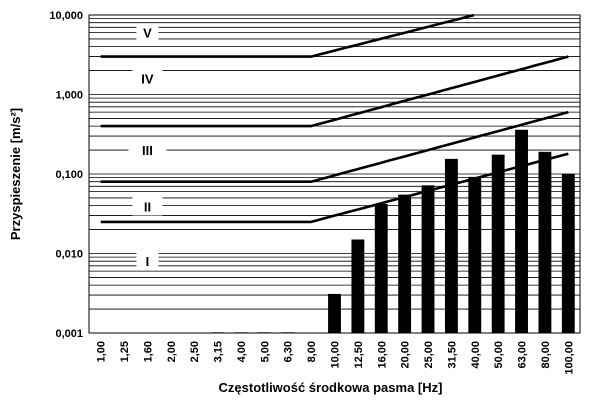 This screenshot has width=600, height=411. Describe the element at coordinates (568, 253) in the screenshot. I see `bar-100,00` at that location.